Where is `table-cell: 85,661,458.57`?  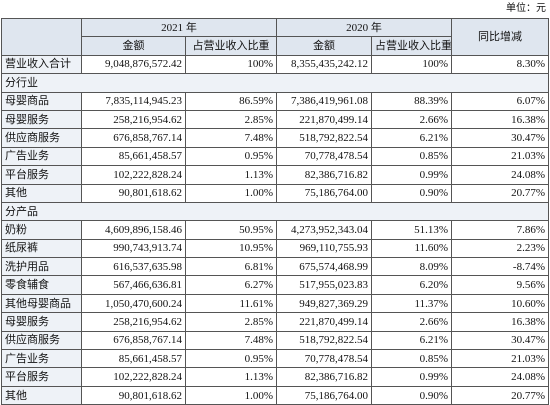 table-cell: 85,661,458.57 is located at coordinates (133, 359).